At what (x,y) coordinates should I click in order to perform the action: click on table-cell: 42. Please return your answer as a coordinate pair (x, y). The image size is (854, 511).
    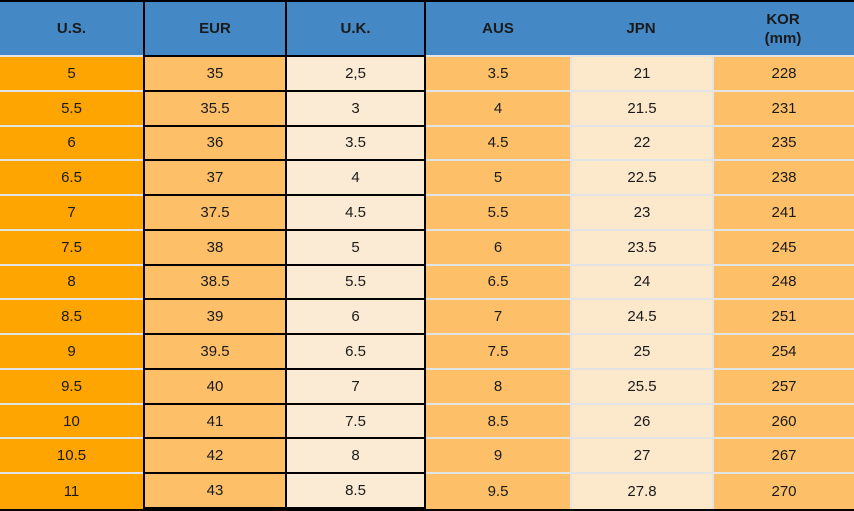
    Looking at the image, I should click on (214, 457).